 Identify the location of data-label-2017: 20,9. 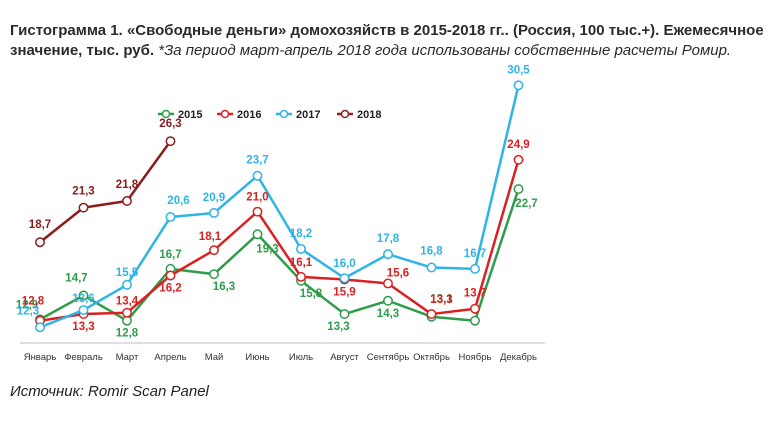
(214, 198).